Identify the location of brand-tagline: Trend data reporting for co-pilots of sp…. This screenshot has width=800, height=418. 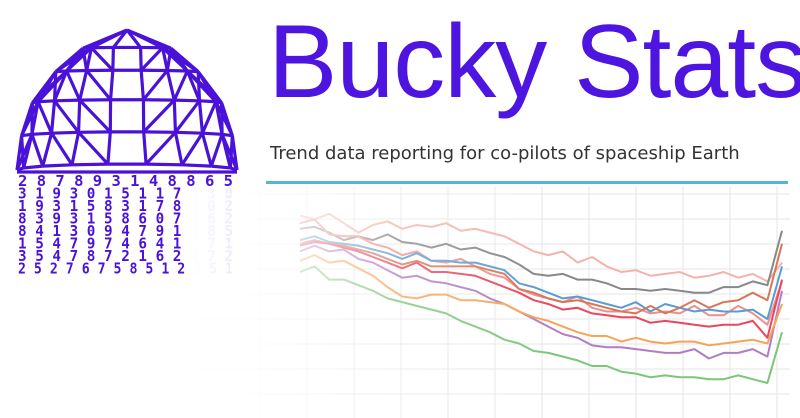
(505, 153).